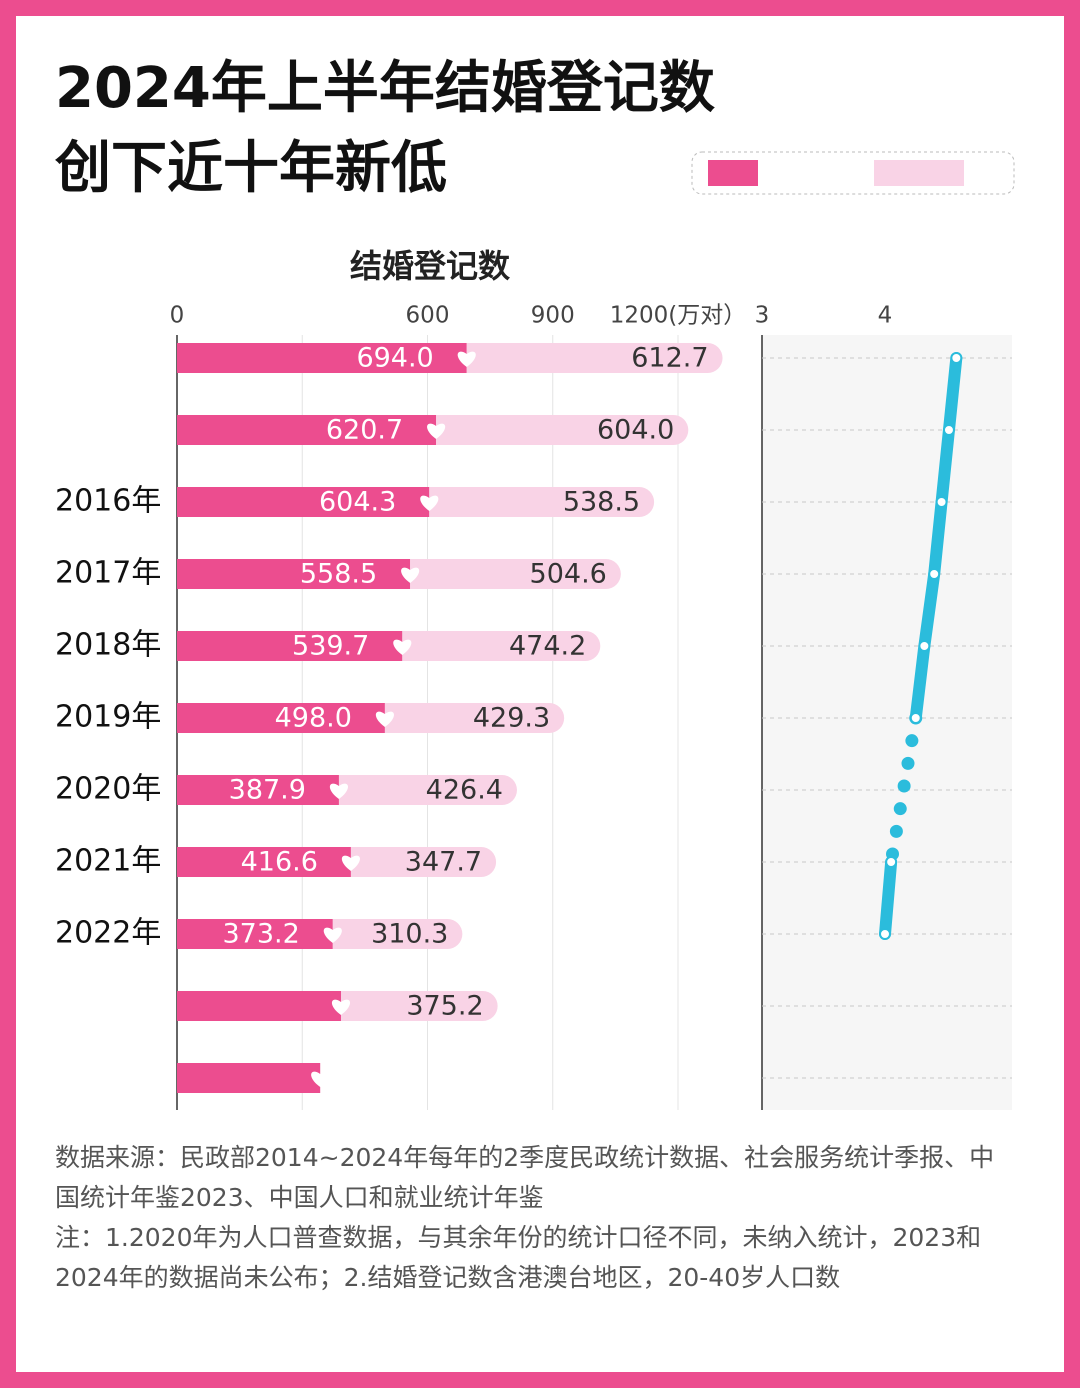 This screenshot has height=1388, width=1080. What do you see at coordinates (669, 358) in the screenshot?
I see `value-label: 612.7` at bounding box center [669, 358].